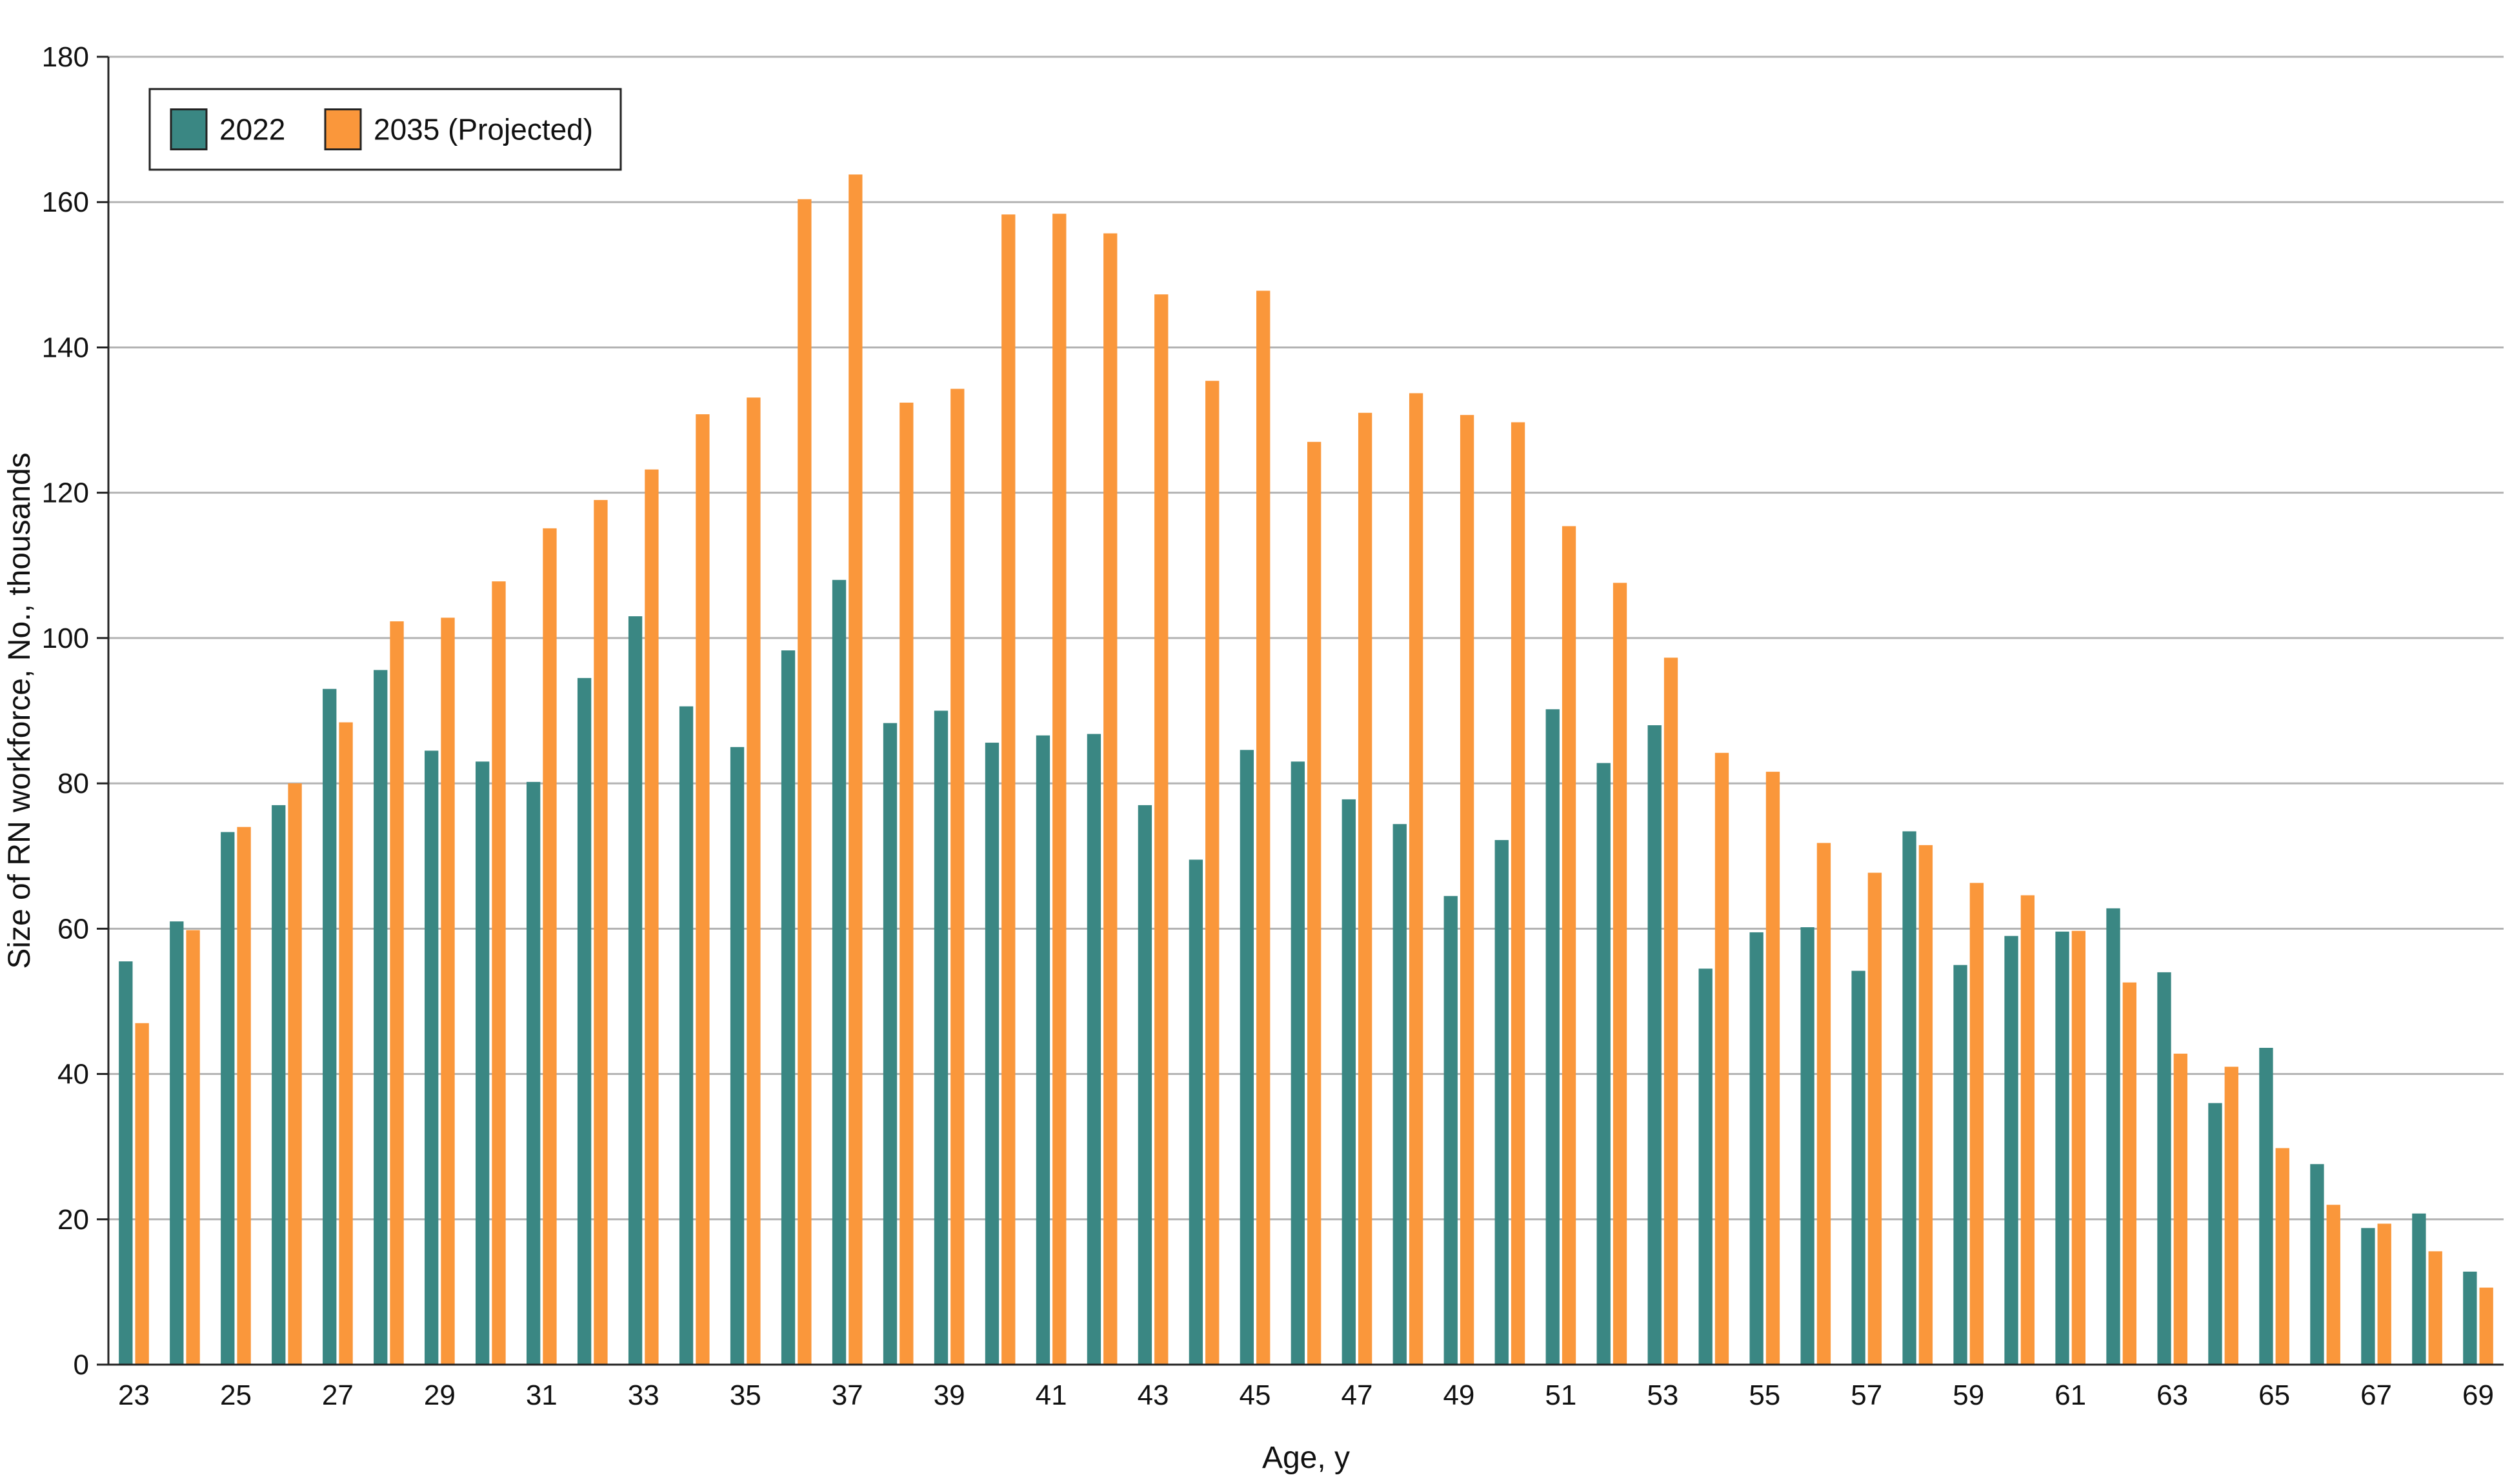 The height and width of the screenshot is (1484, 2512). What do you see at coordinates (65, 347) in the screenshot?
I see `y-tick-label: 140` at bounding box center [65, 347].